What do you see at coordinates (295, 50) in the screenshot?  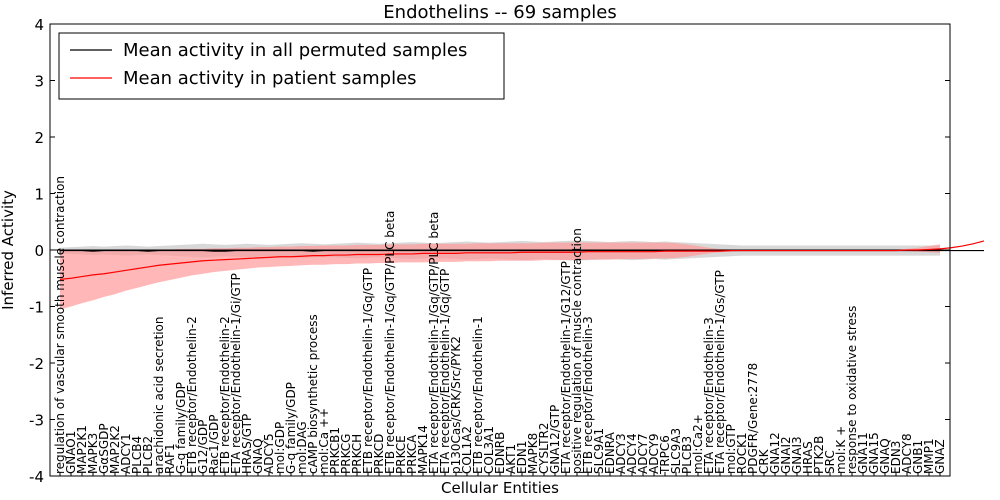 I see `legend-label-permuted: Mean activity in all permuted samples` at bounding box center [295, 50].